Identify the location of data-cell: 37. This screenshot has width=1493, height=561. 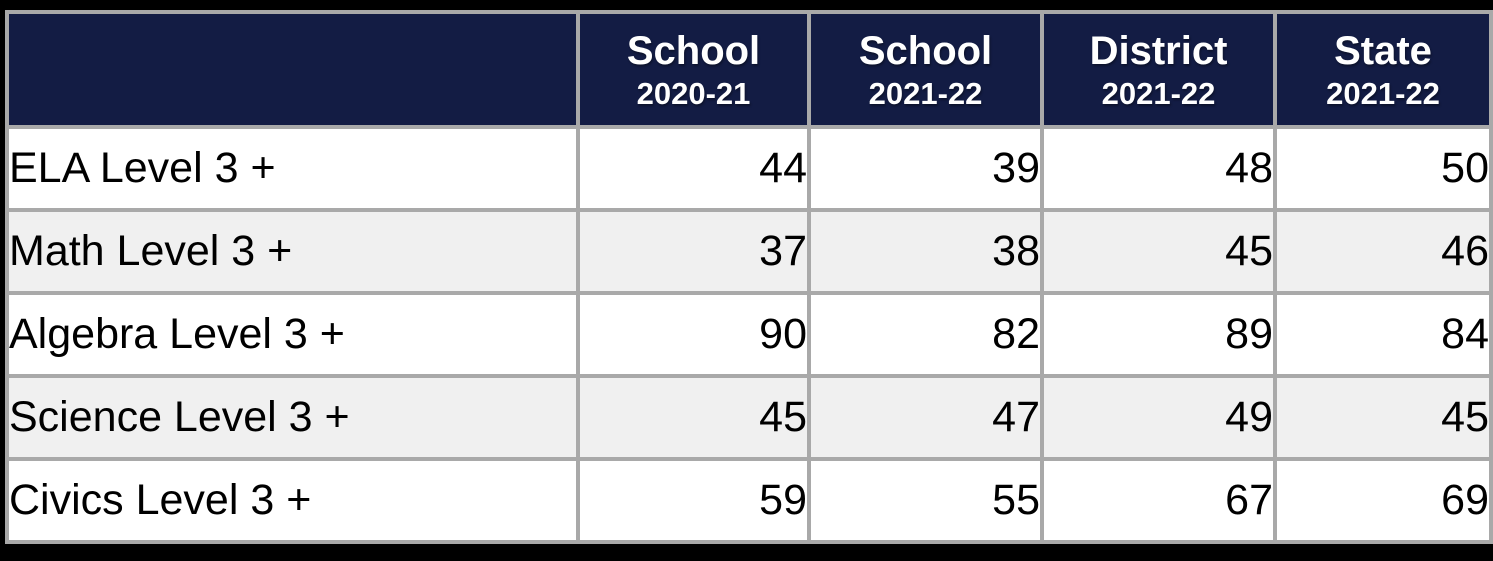
(693, 251).